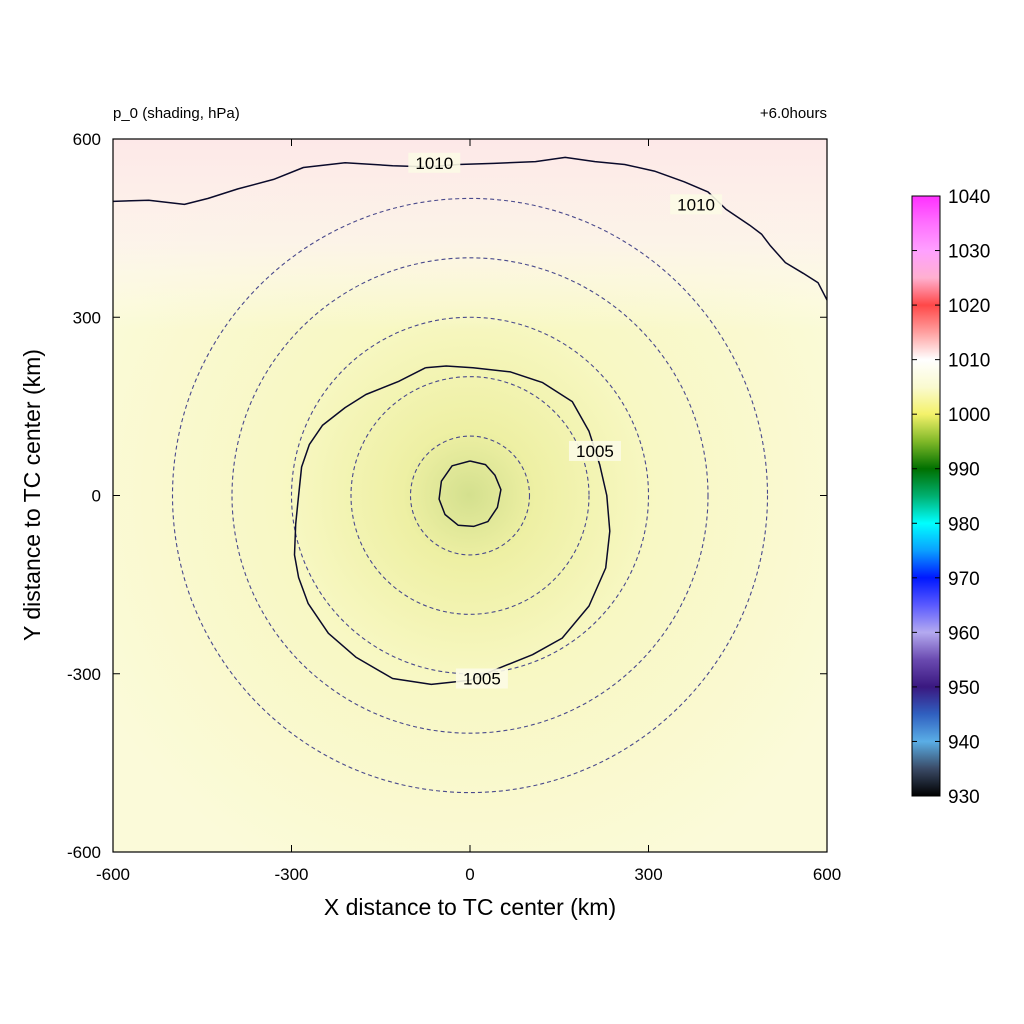 The image size is (1024, 1024). I want to click on x-tick-label: -600, so click(113, 874).